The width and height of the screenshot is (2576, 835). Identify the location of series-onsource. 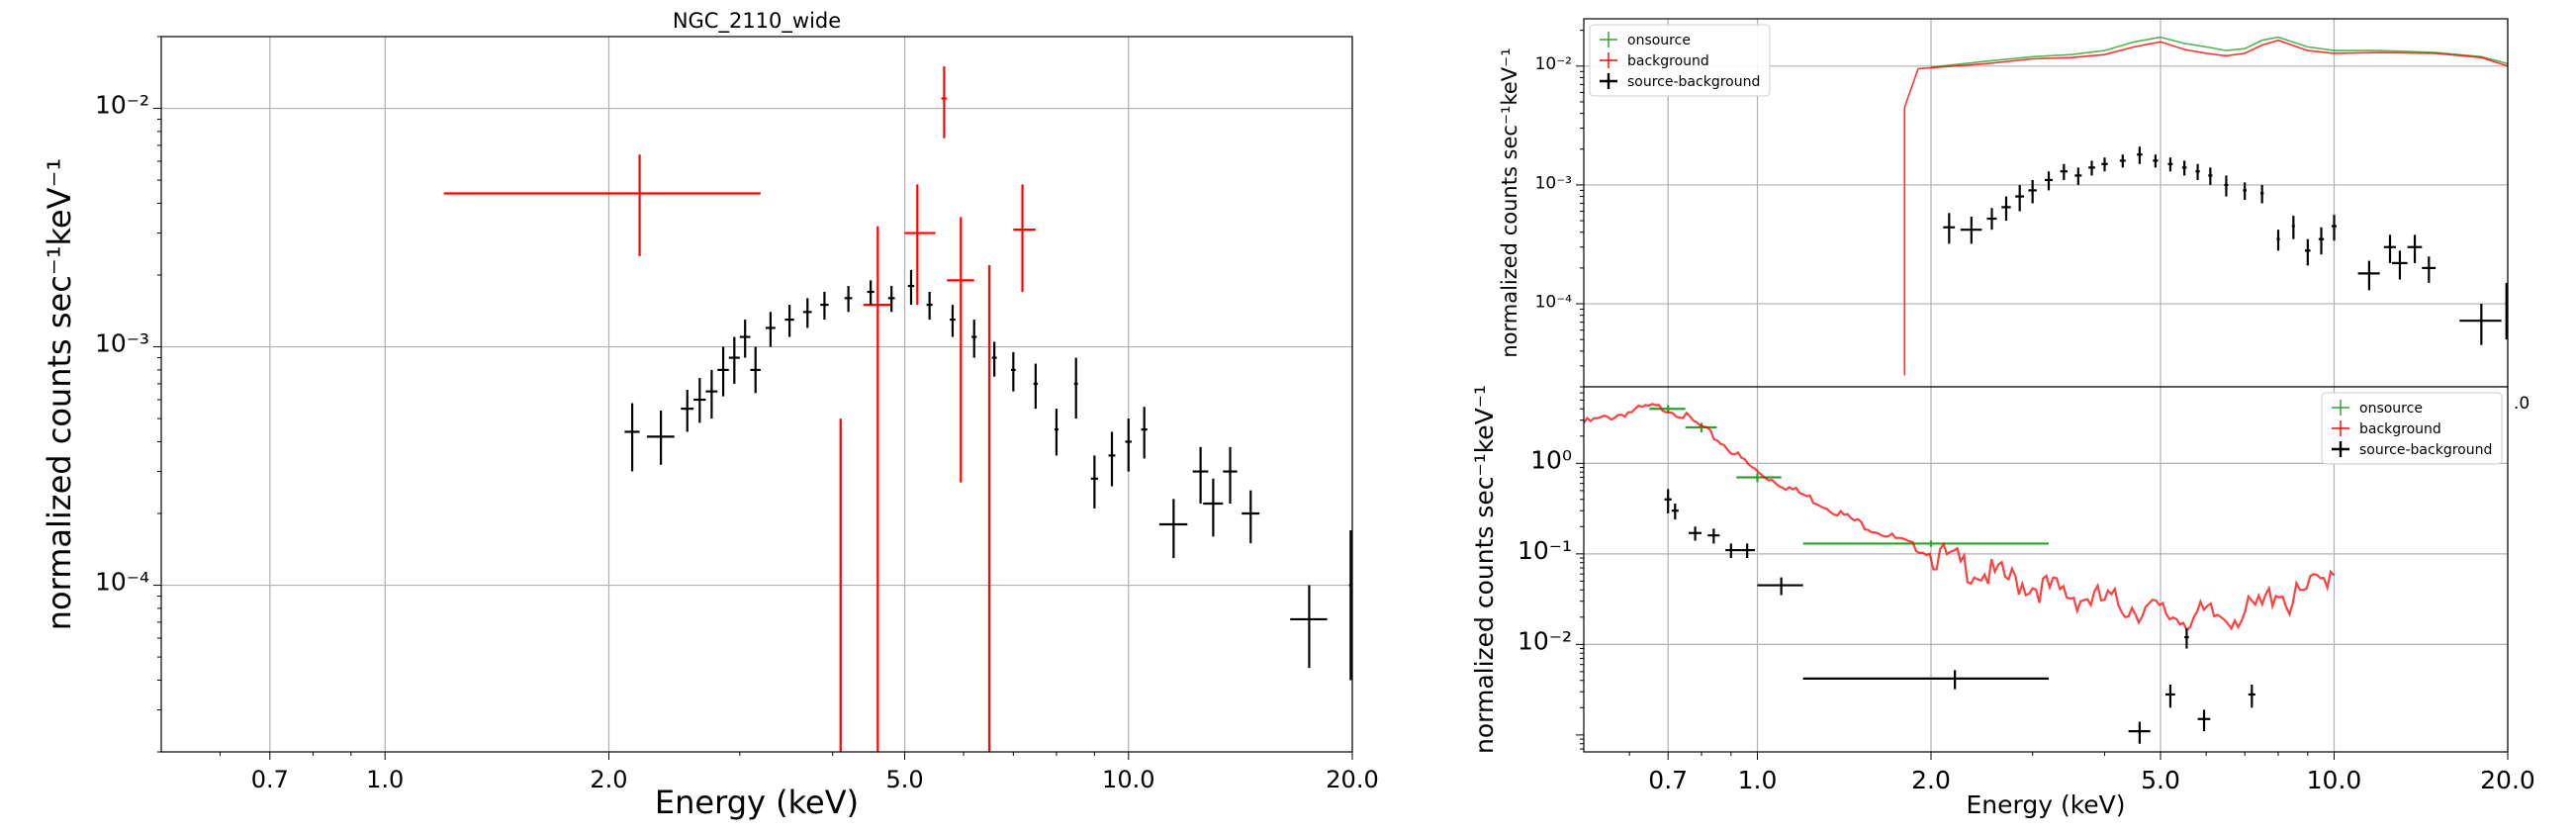
(2219, 52).